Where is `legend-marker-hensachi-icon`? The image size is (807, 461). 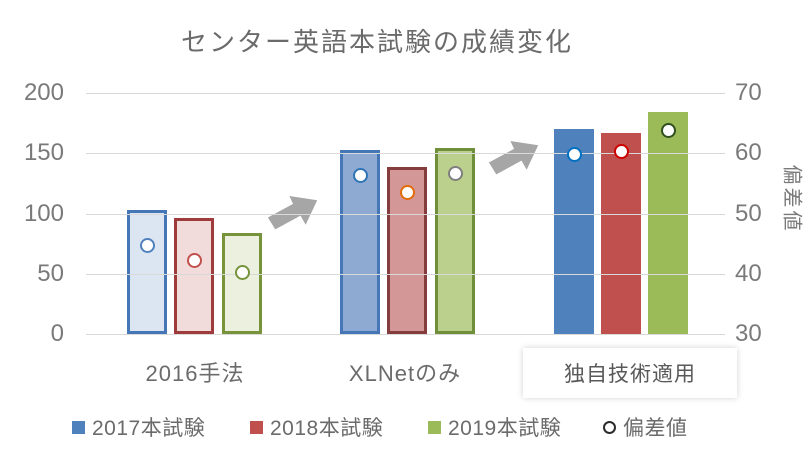
legend-marker-hensachi-icon is located at coordinates (609, 427).